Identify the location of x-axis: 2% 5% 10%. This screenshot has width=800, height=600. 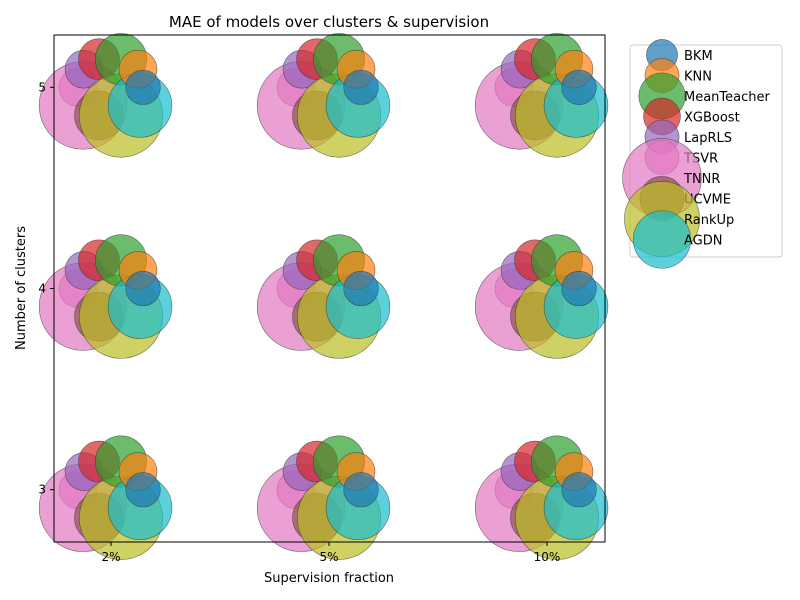
(330, 553).